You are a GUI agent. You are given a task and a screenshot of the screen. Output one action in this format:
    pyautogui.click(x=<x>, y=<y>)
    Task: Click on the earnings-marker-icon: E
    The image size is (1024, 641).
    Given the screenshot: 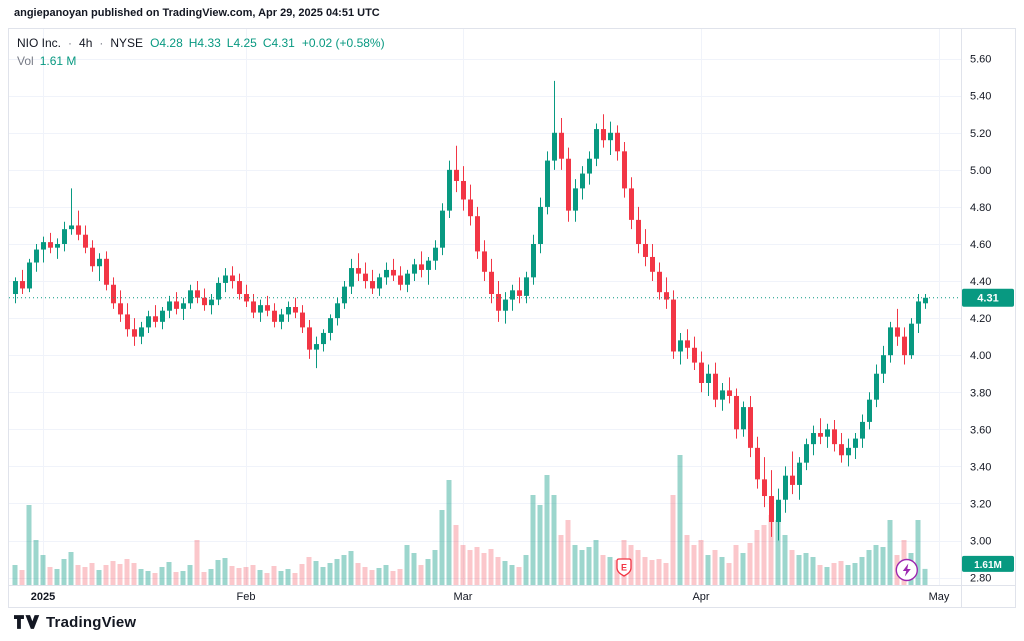 What is the action you would take?
    pyautogui.click(x=624, y=567)
    